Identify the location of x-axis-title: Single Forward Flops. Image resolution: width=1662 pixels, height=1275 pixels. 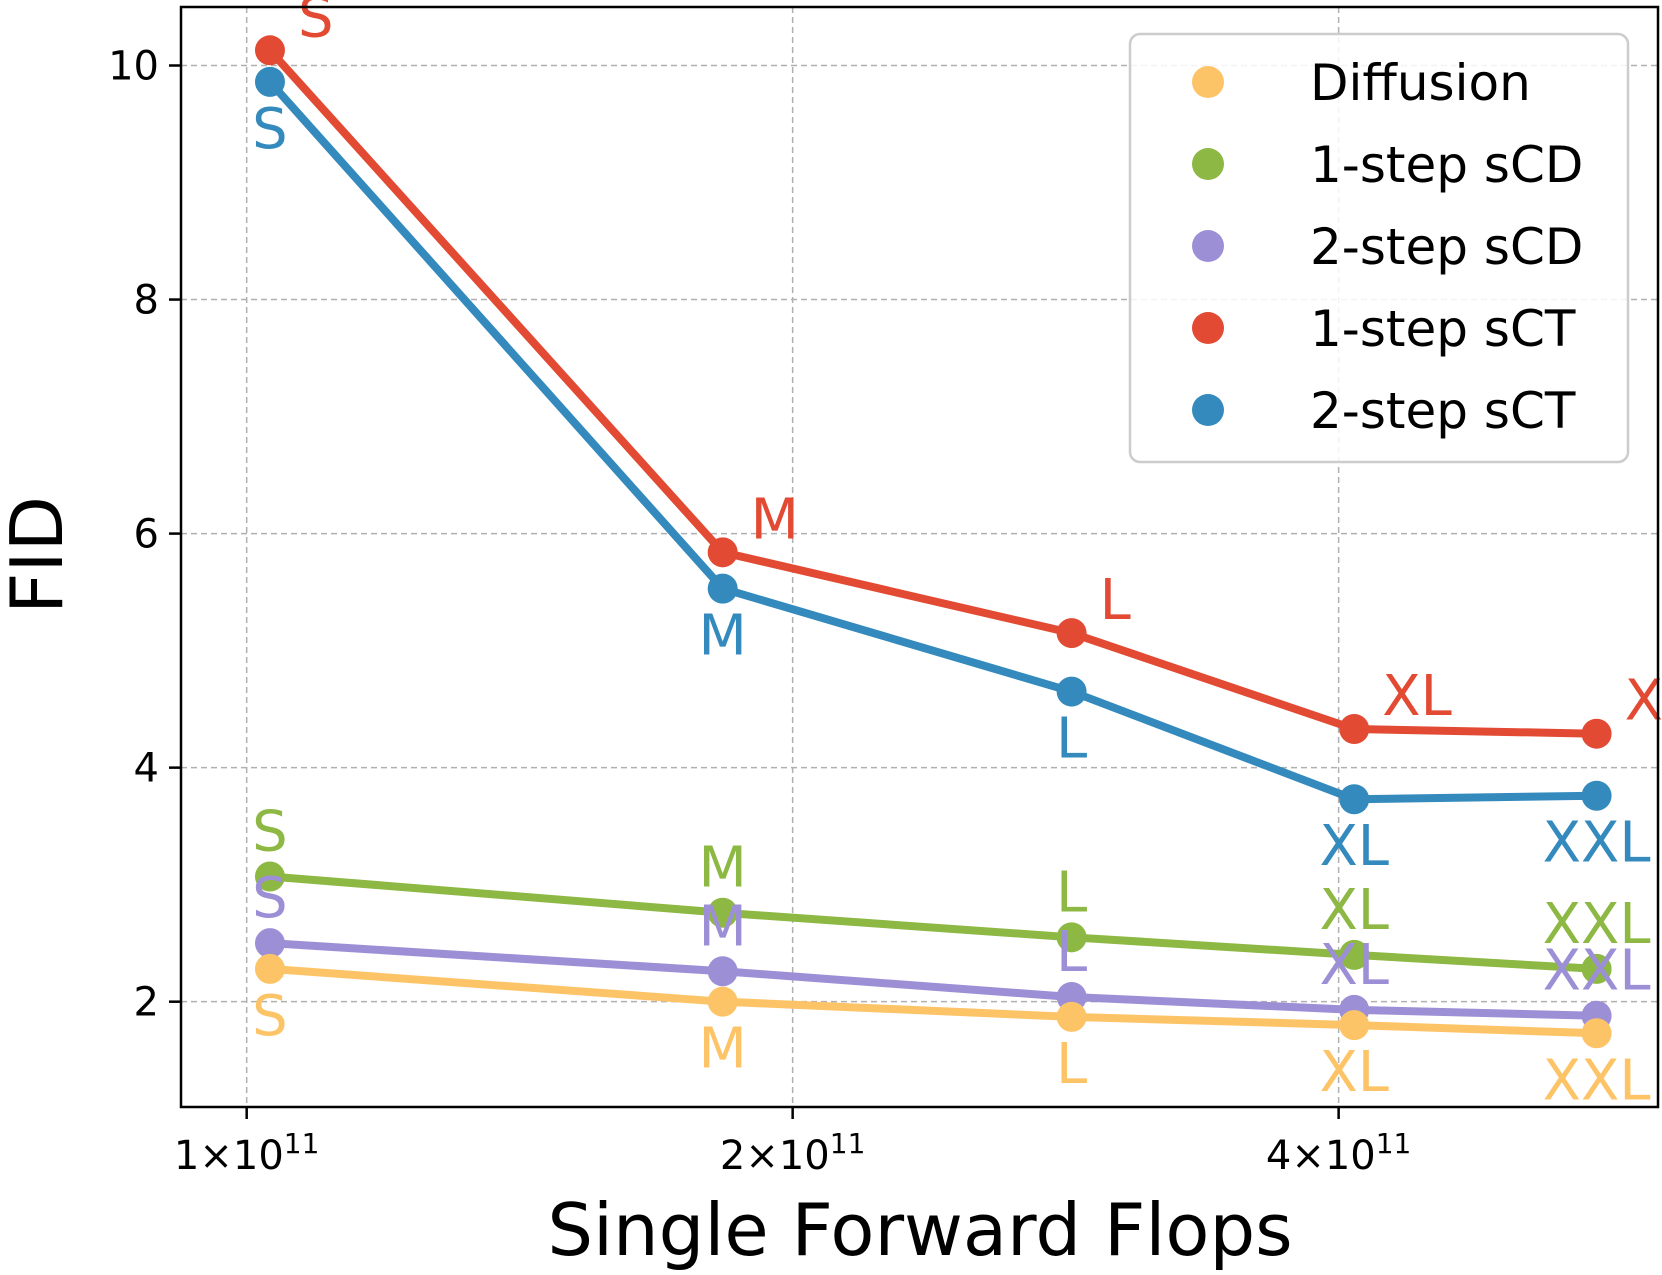
(919, 1230).